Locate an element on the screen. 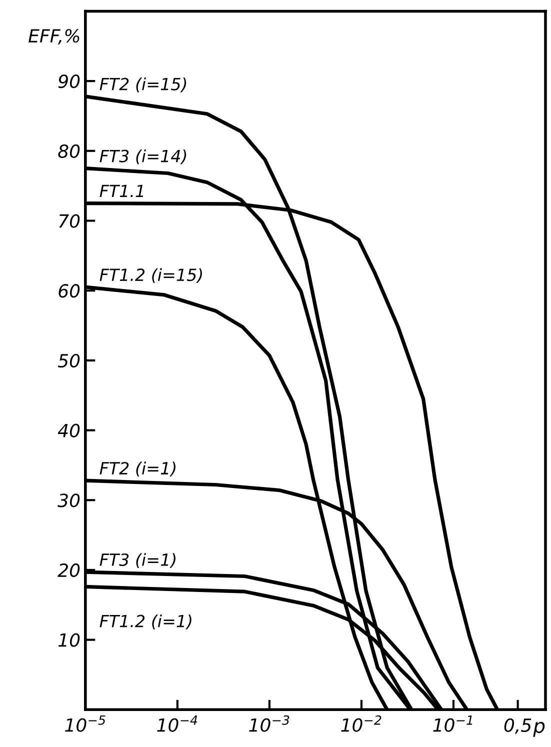 This screenshot has width=551, height=747. x-tick-label: 10$^{−5}$ is located at coordinates (85, 724).